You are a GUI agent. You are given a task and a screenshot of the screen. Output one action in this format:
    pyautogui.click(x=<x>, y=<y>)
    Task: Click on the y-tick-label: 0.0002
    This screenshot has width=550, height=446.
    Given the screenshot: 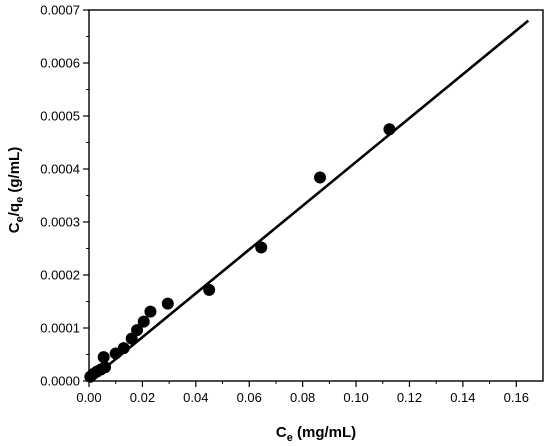 What is the action you would take?
    pyautogui.click(x=60, y=275)
    